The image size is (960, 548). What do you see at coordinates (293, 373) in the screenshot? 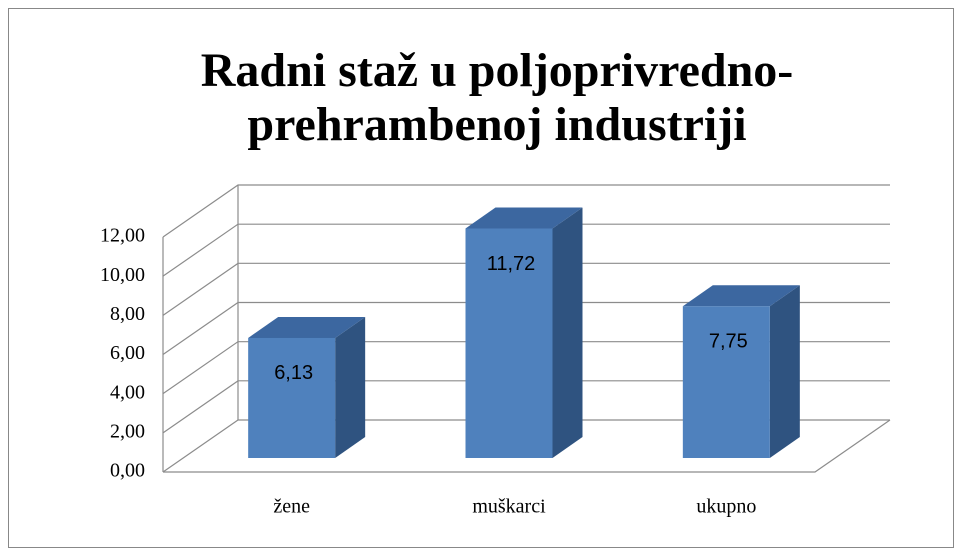
I see `value-label: 6,13` at bounding box center [293, 373].